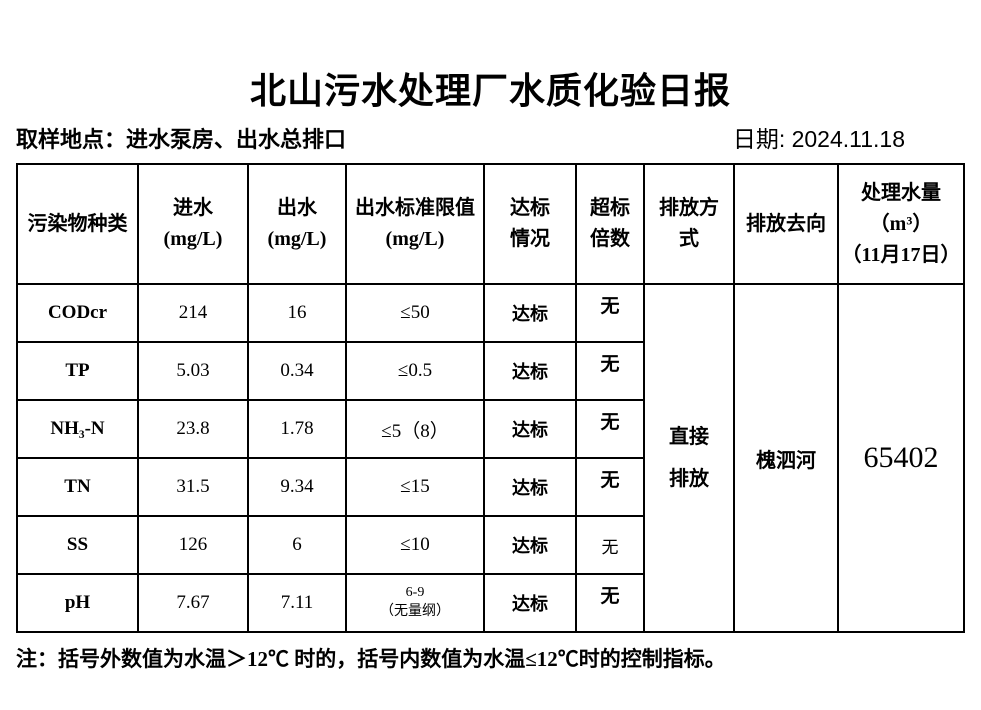 The width and height of the screenshot is (981, 710). I want to click on page-title: 北山污水处理厂水质化验日报, so click(490, 91).